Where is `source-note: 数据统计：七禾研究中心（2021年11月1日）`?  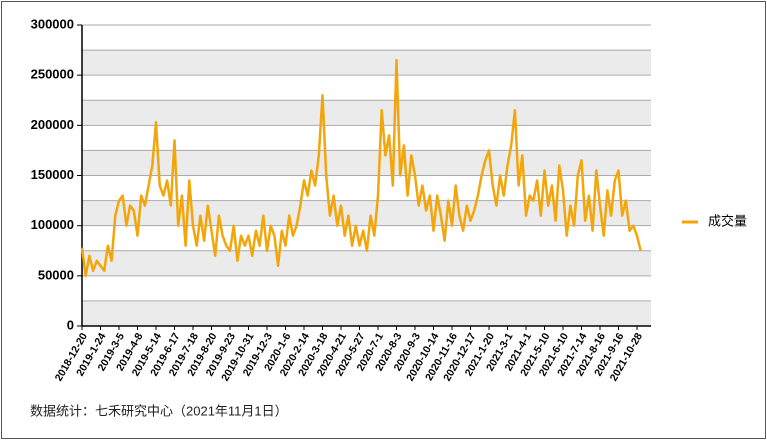 source-note: 数据统计：七禾研究中心（2021年11月1日） is located at coordinates (159, 410).